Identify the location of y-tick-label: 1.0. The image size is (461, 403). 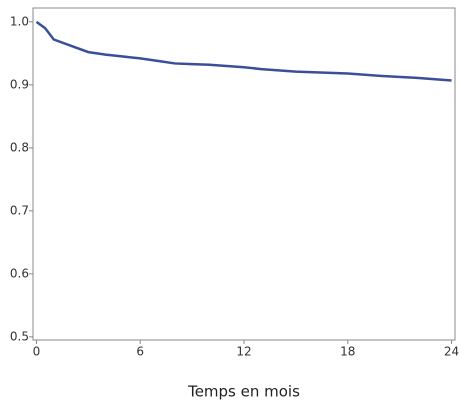
(19, 21).